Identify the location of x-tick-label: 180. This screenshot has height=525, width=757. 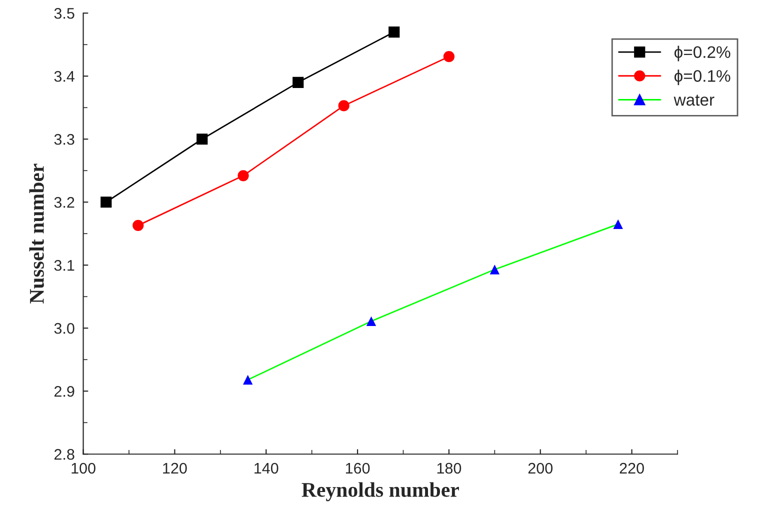
(449, 468).